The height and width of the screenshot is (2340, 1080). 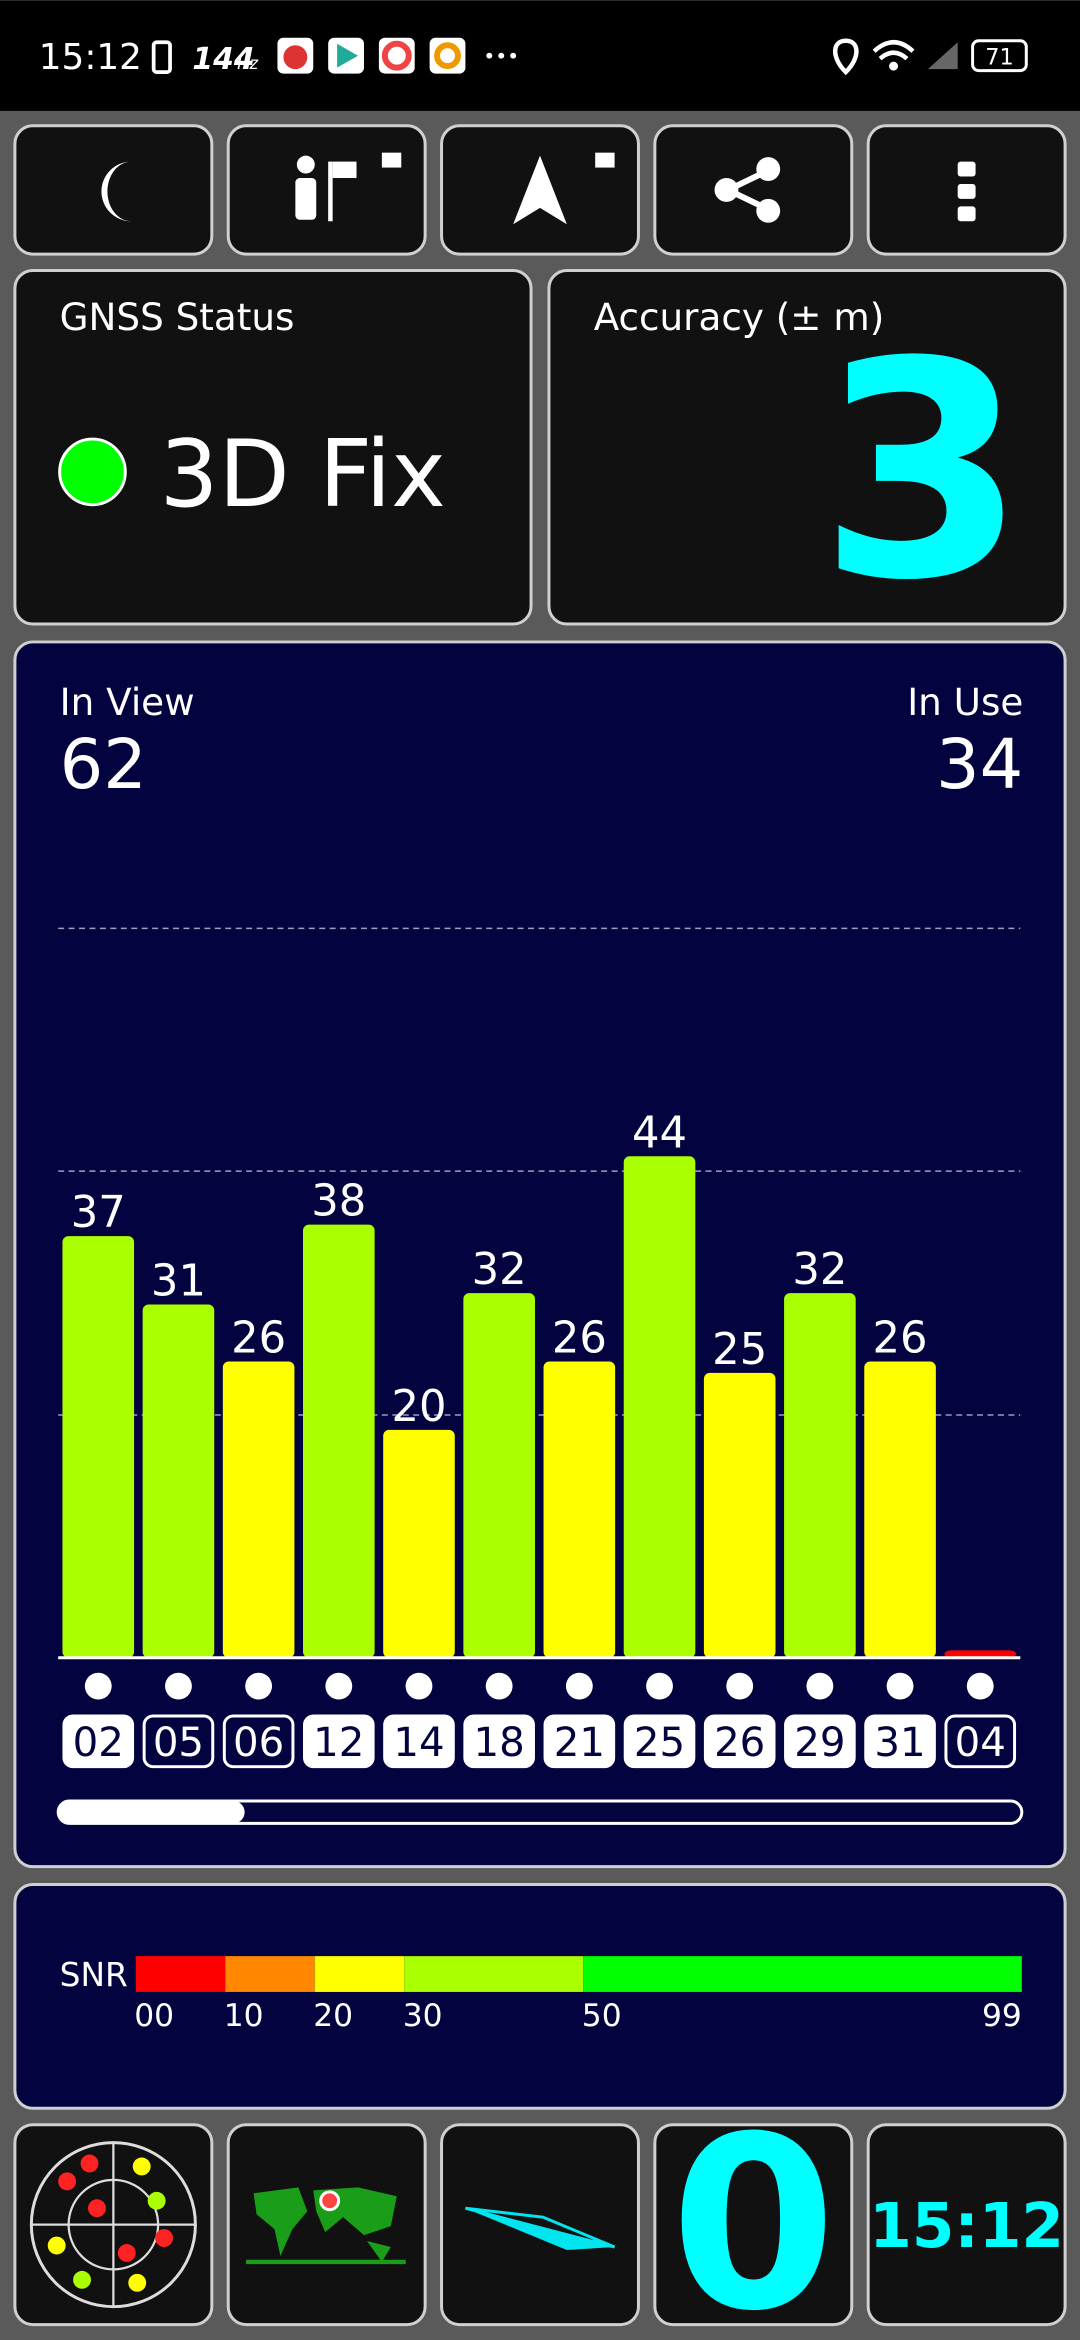 I want to click on snr-tick-label: 50, so click(x=602, y=2016).